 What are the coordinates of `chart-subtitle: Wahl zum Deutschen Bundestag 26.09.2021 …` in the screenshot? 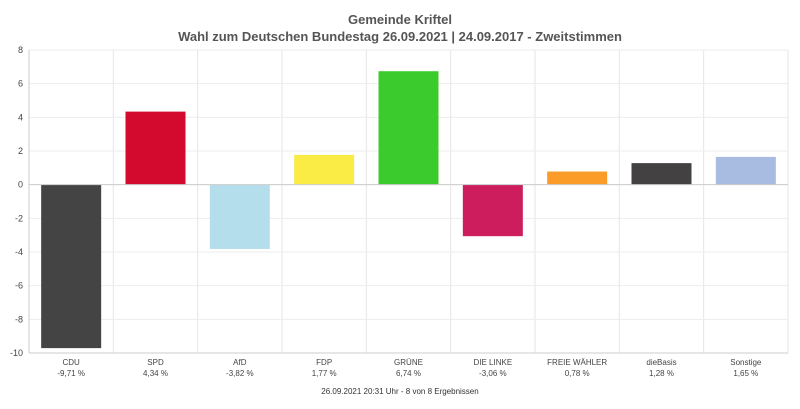 It's located at (400, 36).